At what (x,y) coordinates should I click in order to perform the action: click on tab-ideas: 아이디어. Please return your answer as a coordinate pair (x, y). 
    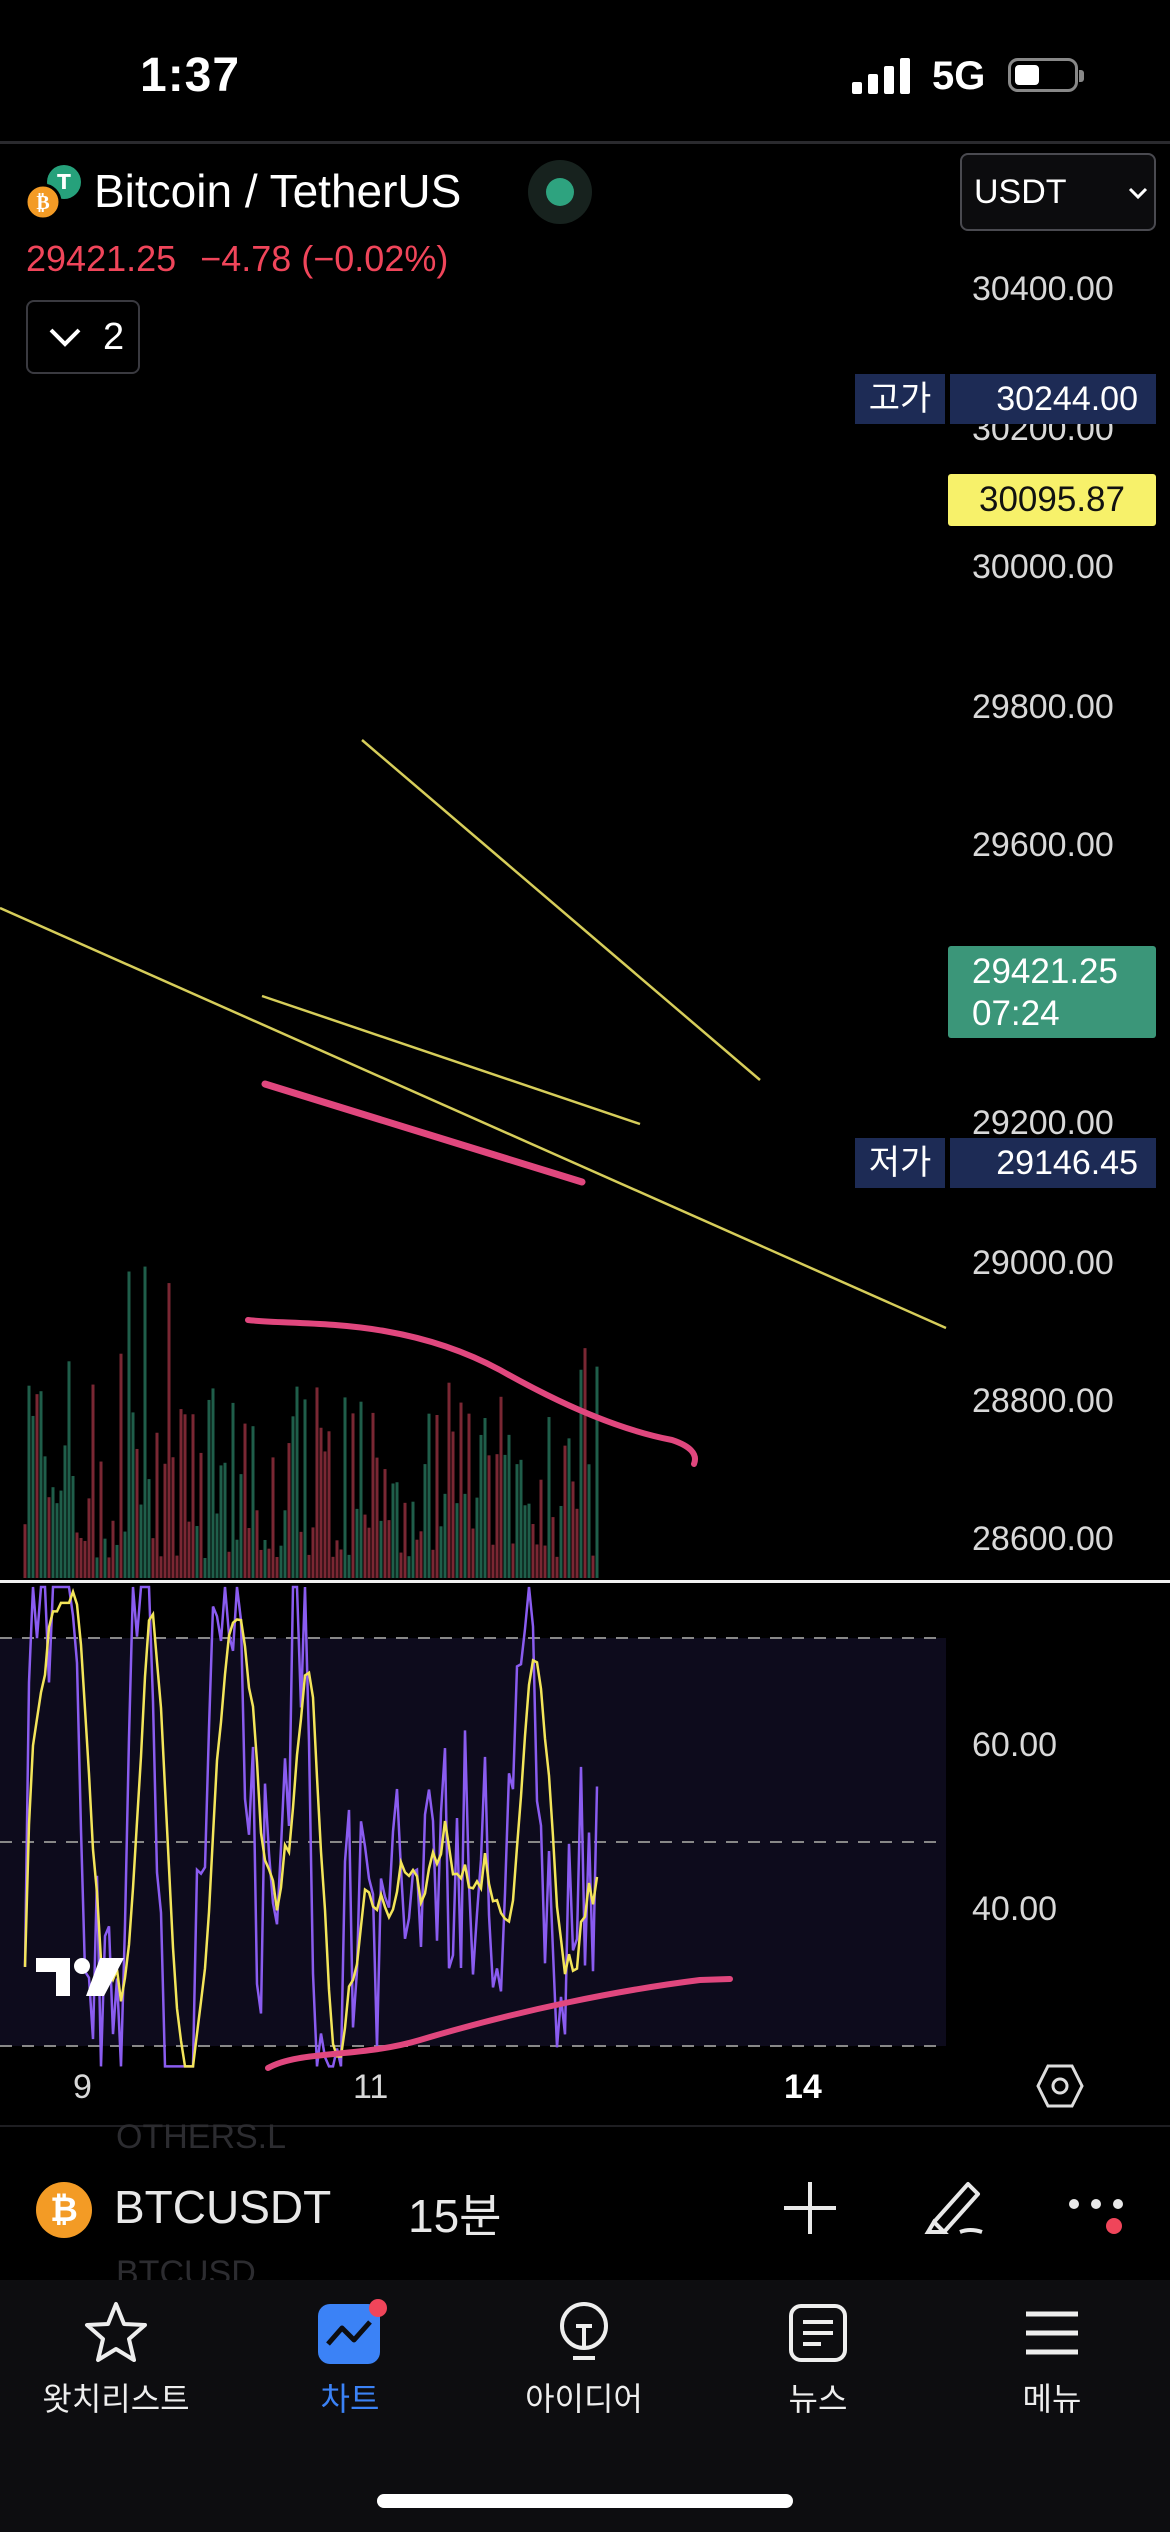
    Looking at the image, I should click on (584, 2359).